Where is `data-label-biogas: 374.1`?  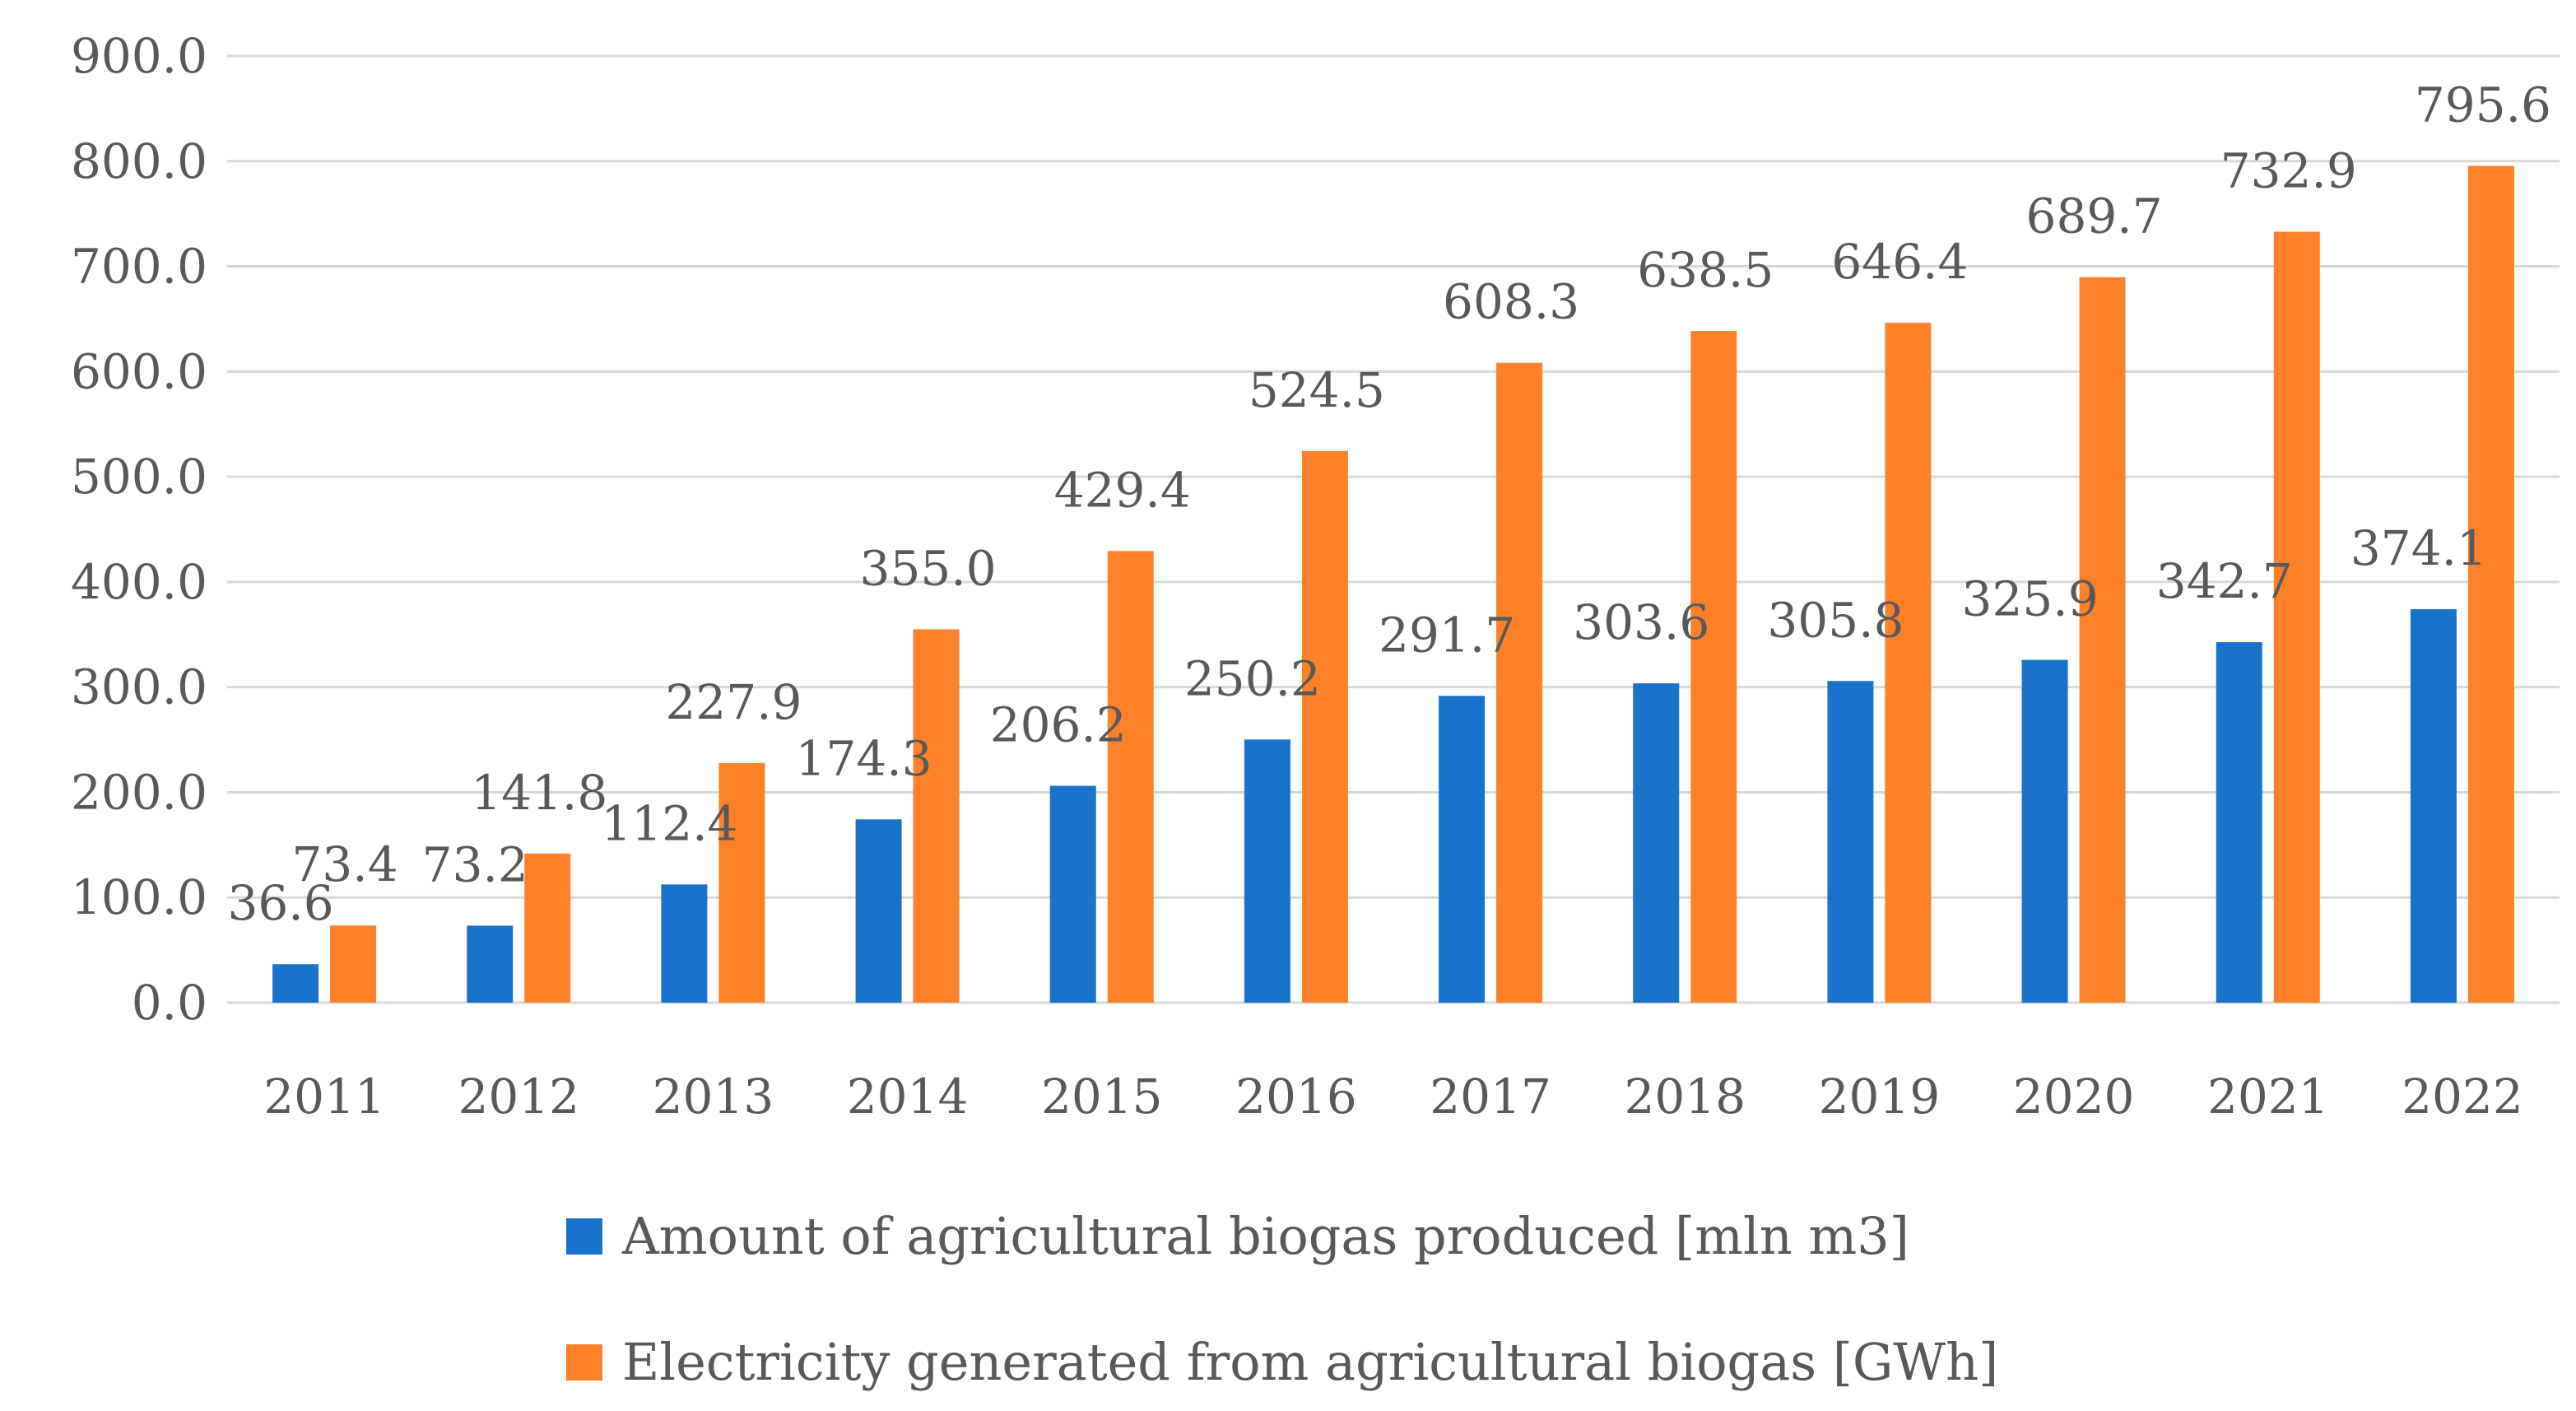
data-label-biogas: 374.1 is located at coordinates (2418, 548).